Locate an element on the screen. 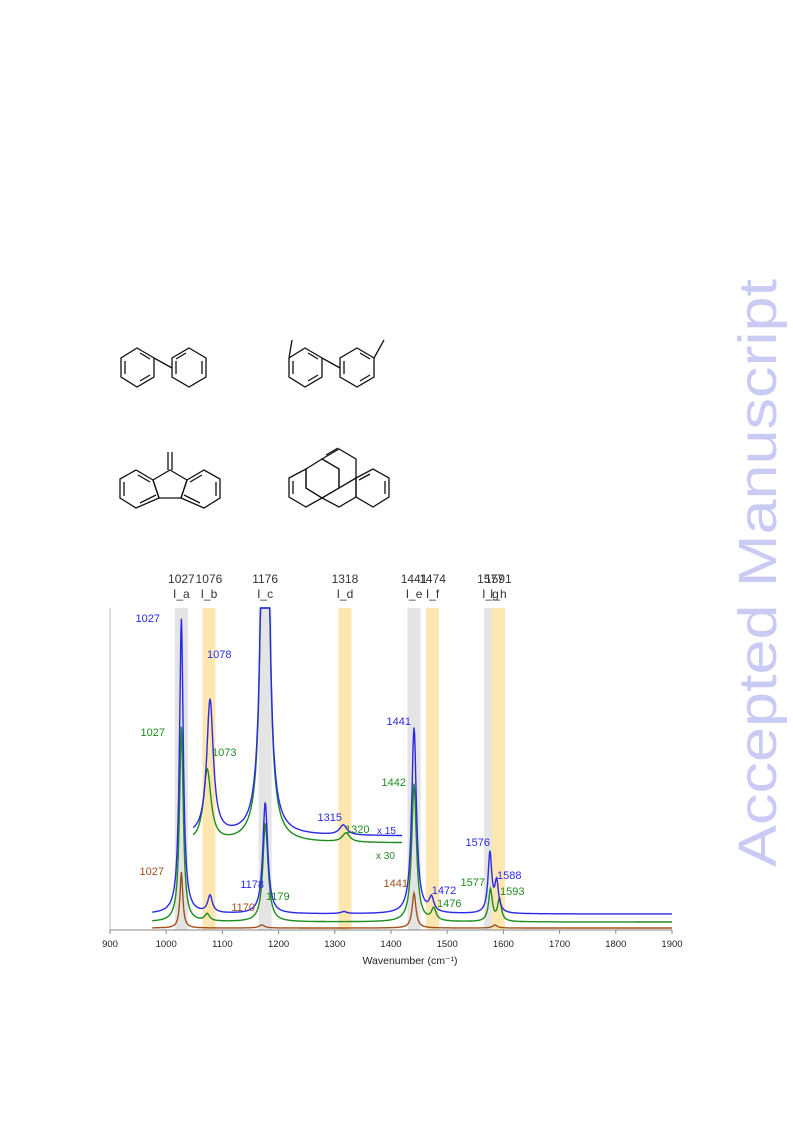  peak-label-green: 1073 is located at coordinates (224, 753).